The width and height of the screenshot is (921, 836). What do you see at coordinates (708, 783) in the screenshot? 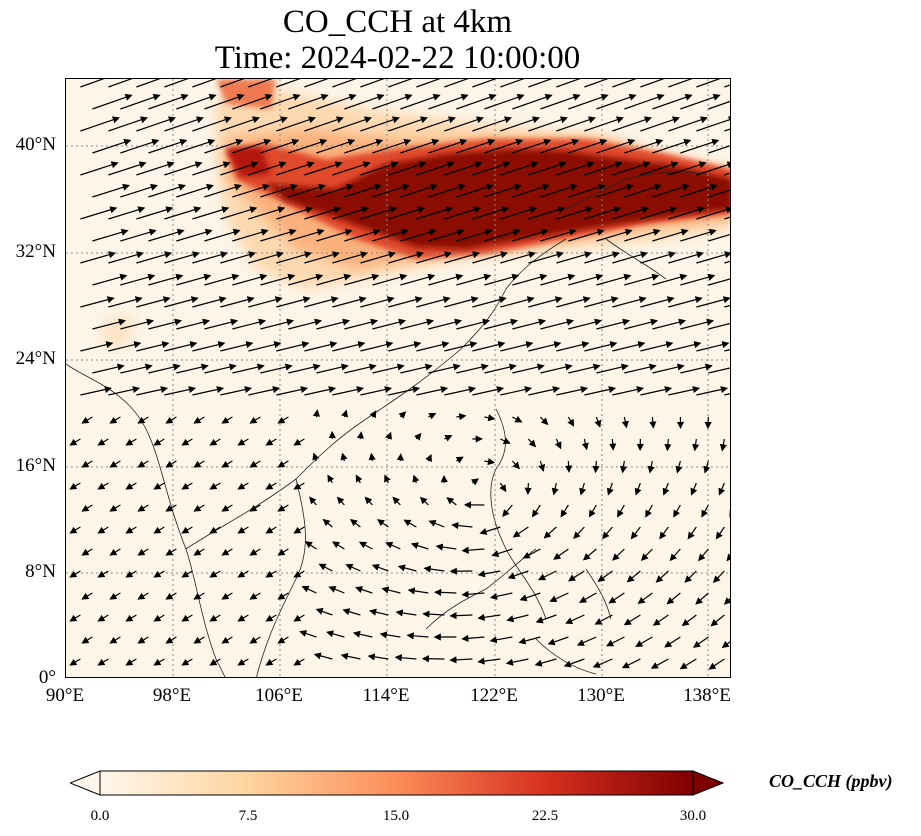
I see `colorbar-max-extend` at bounding box center [708, 783].